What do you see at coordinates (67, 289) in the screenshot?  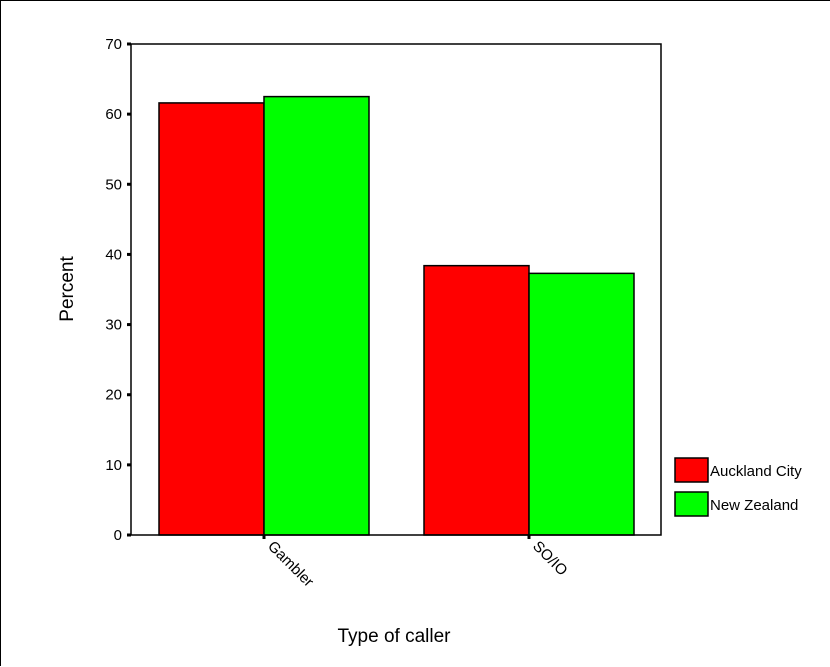 I see `y-axis-title: Percent` at bounding box center [67, 289].